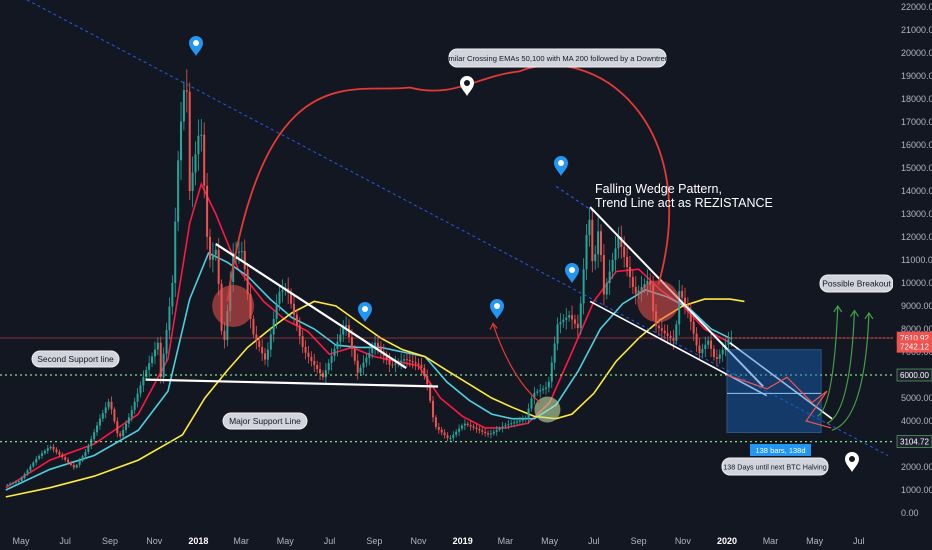  I want to click on x-tick-label: Sep, so click(374, 541).